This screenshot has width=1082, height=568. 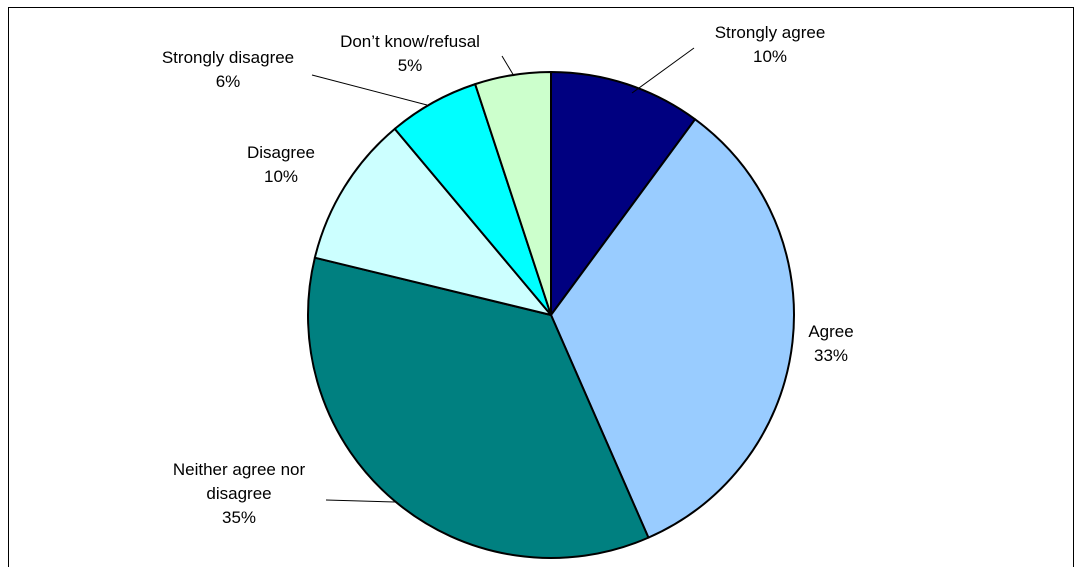 I want to click on leader-line-don-t-know-refusal, so click(x=508, y=66).